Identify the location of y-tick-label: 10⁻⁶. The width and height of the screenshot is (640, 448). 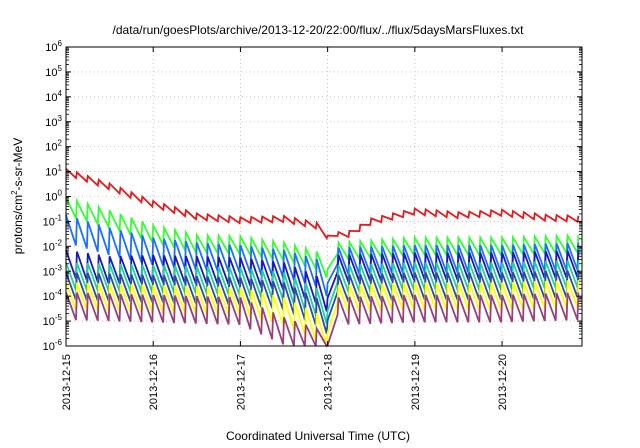
(53, 345).